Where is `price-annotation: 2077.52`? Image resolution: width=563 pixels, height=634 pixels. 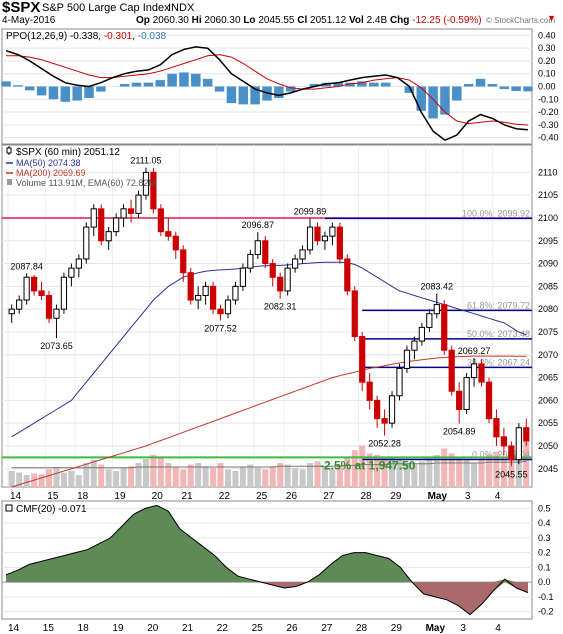
price-annotation: 2077.52 is located at coordinates (220, 328).